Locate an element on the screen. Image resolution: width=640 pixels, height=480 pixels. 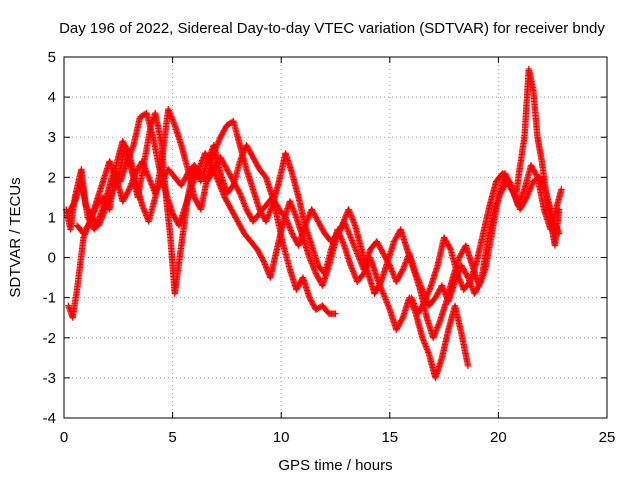
x-tick-label: 5 is located at coordinates (172, 437).